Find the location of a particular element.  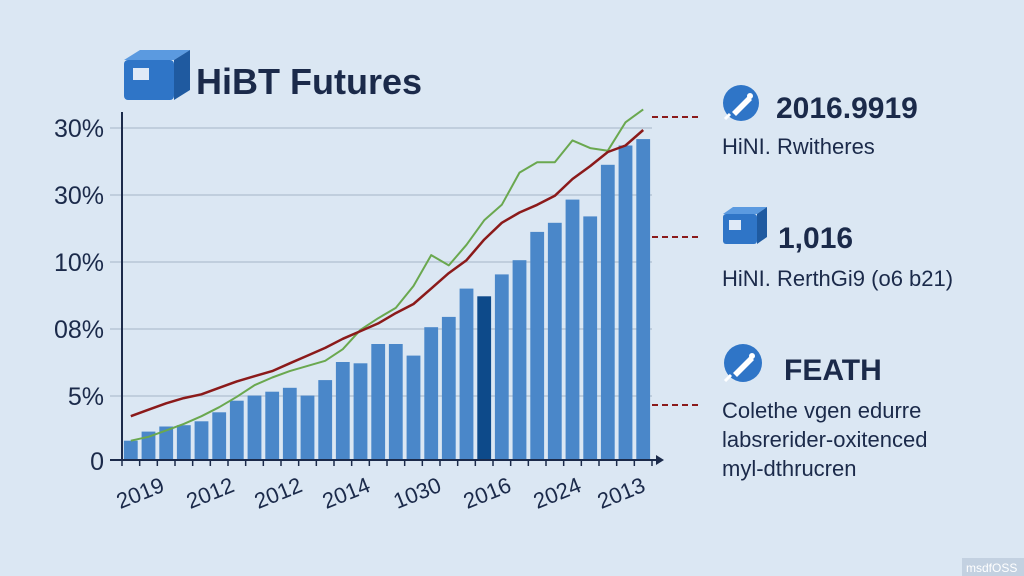

legend-desc-line: Colethe vgen edurre is located at coordinates (821, 410).